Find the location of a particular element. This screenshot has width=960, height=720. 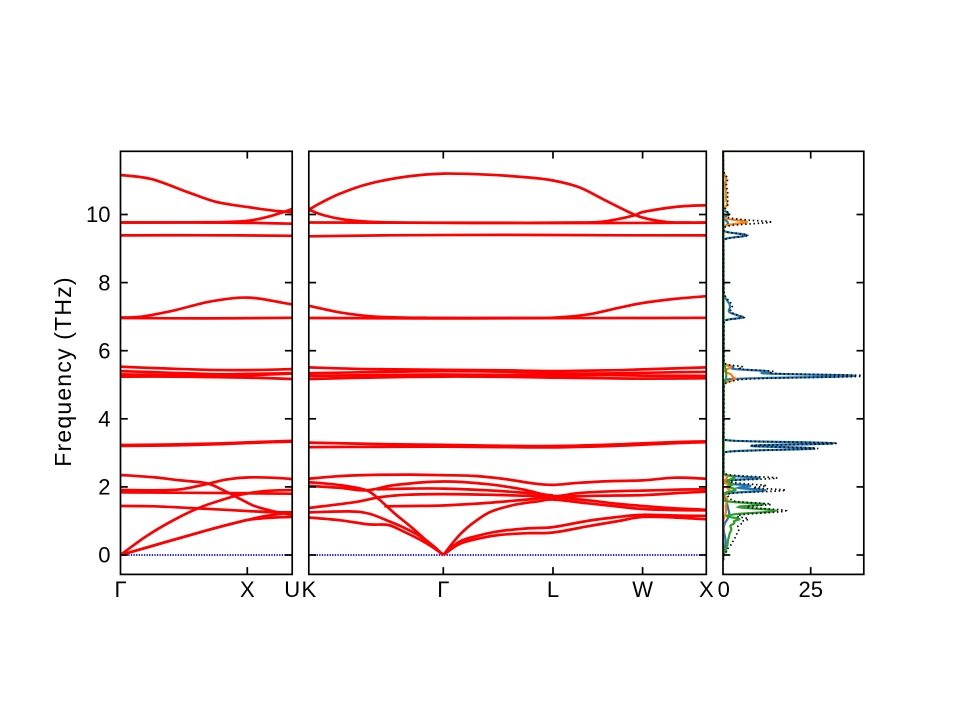

svg-text: Frequency (THz) is located at coordinates (63, 371).